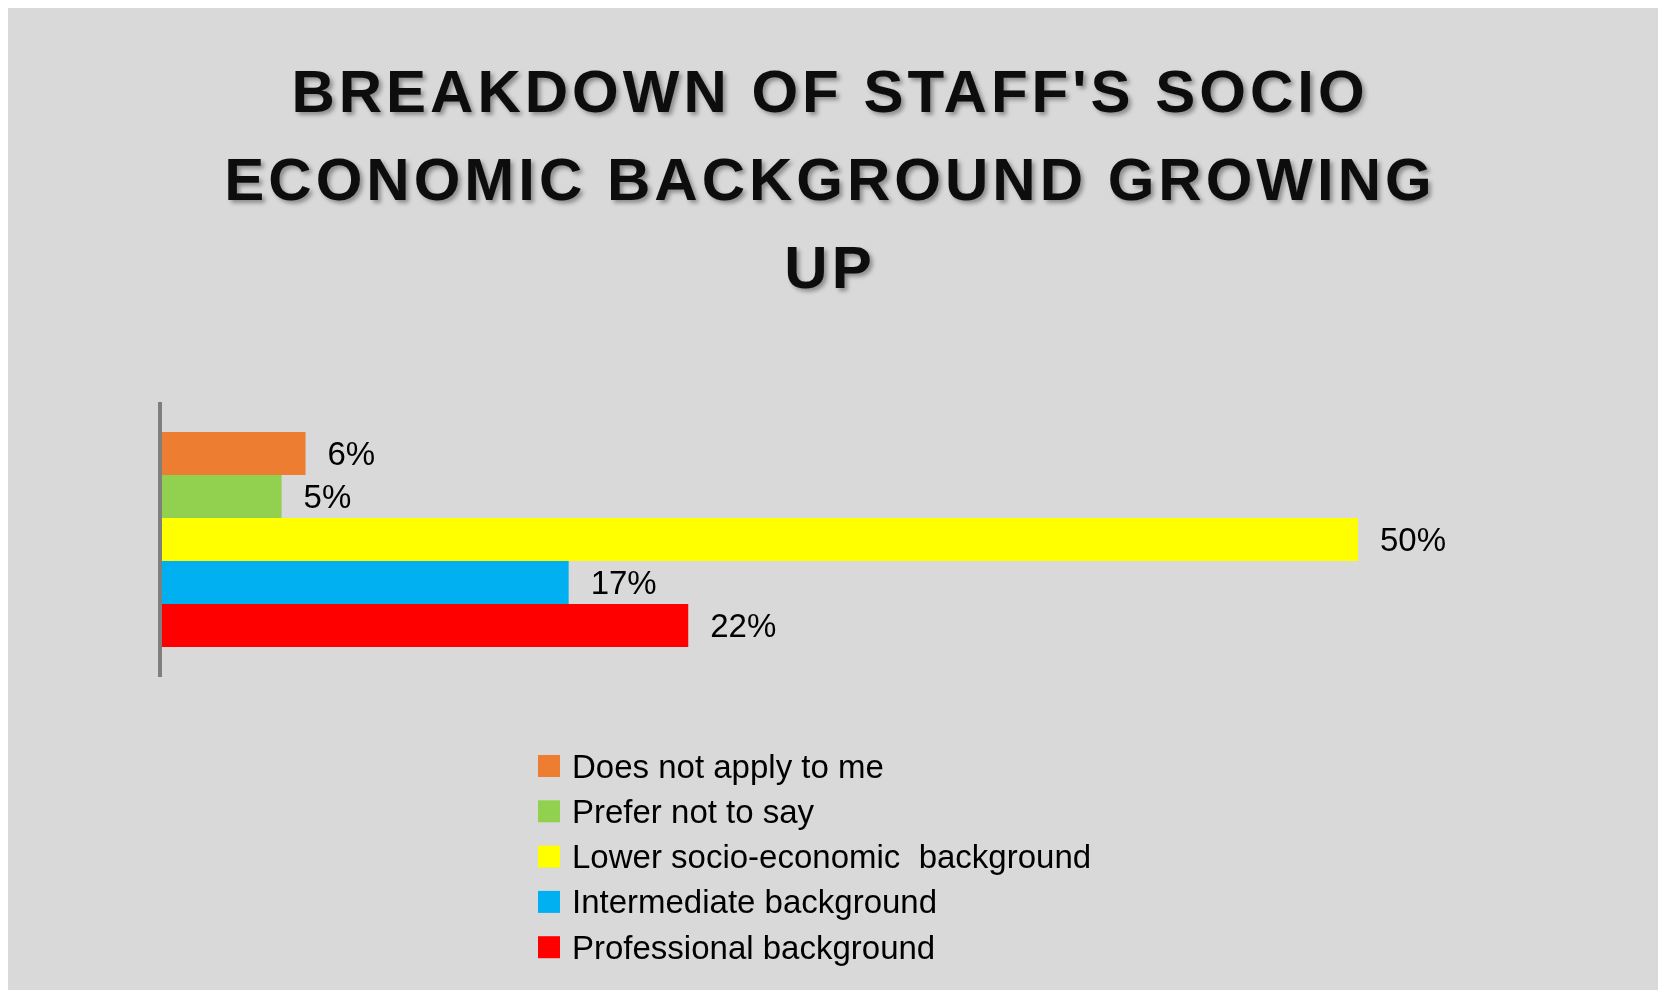 This screenshot has height=990, width=1658. I want to click on legend-label: Does not apply to me, so click(728, 766).